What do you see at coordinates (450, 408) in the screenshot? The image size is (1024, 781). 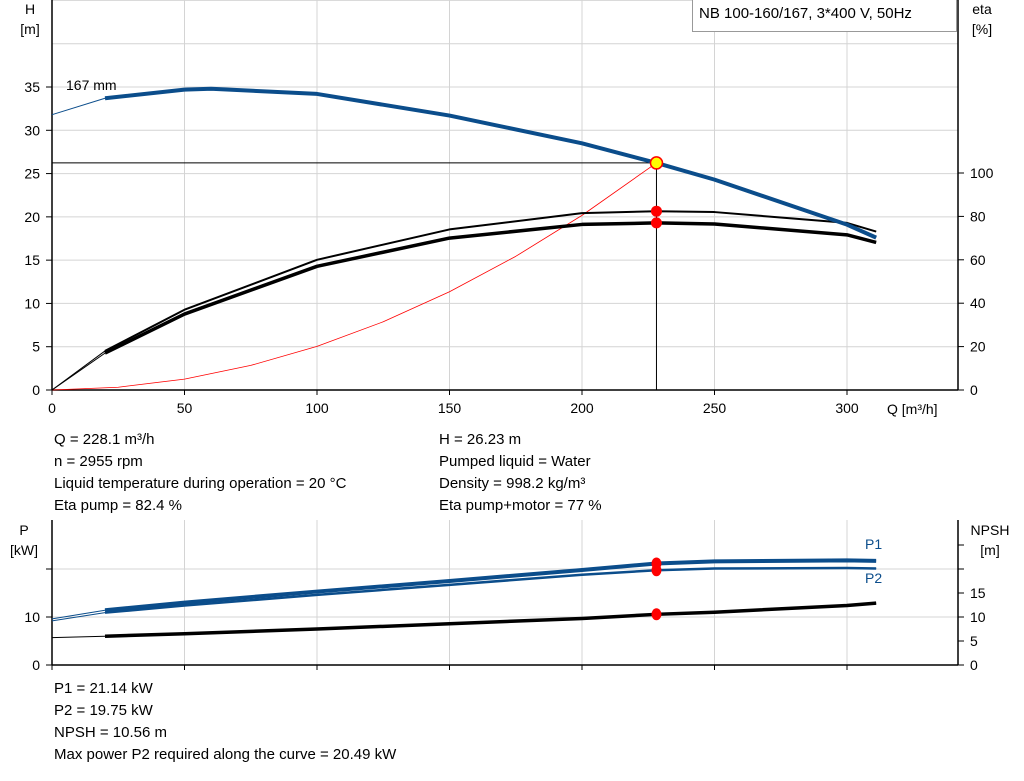 I see `x-tick-label: 150` at bounding box center [450, 408].